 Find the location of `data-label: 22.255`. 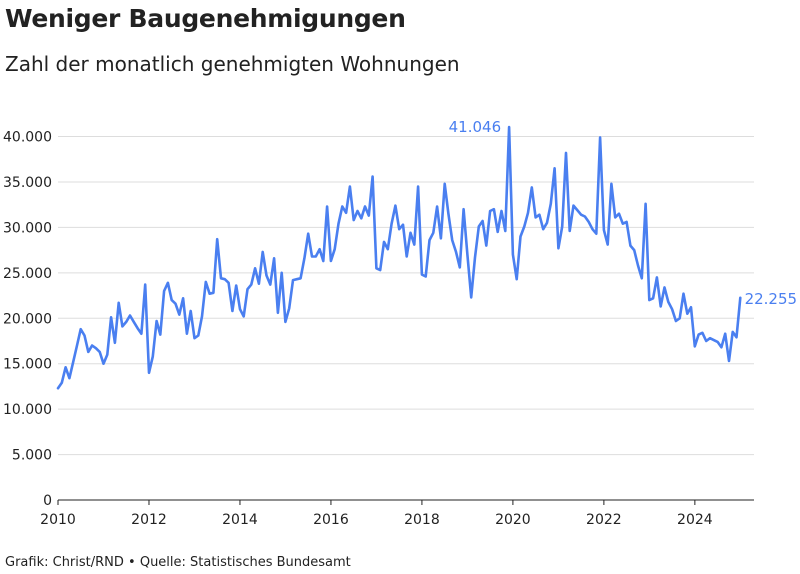

data-label: 22.255 is located at coordinates (771, 299).